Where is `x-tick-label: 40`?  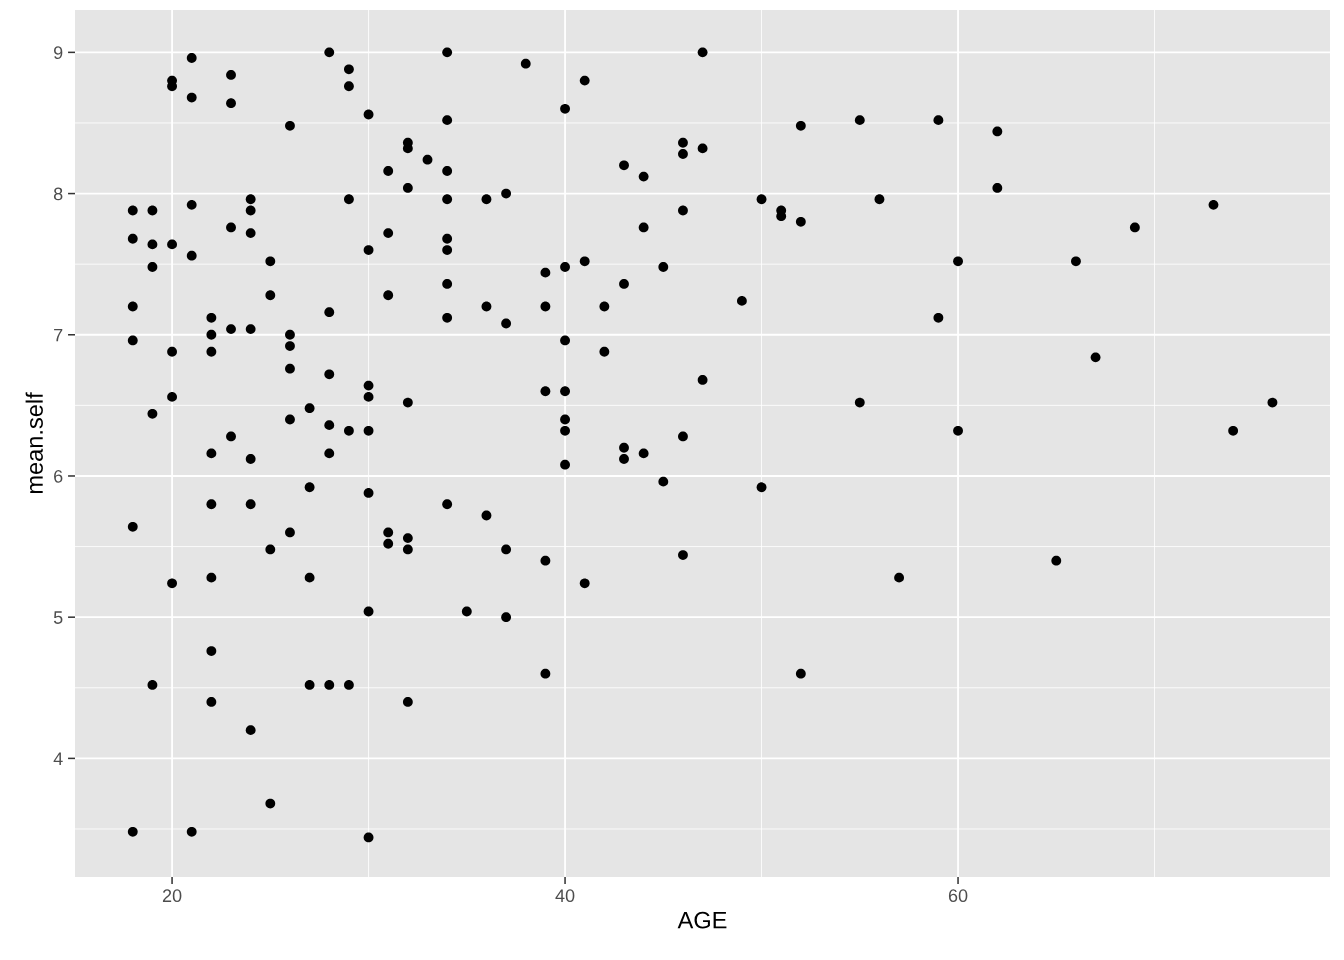 x-tick-label: 40 is located at coordinates (565, 896).